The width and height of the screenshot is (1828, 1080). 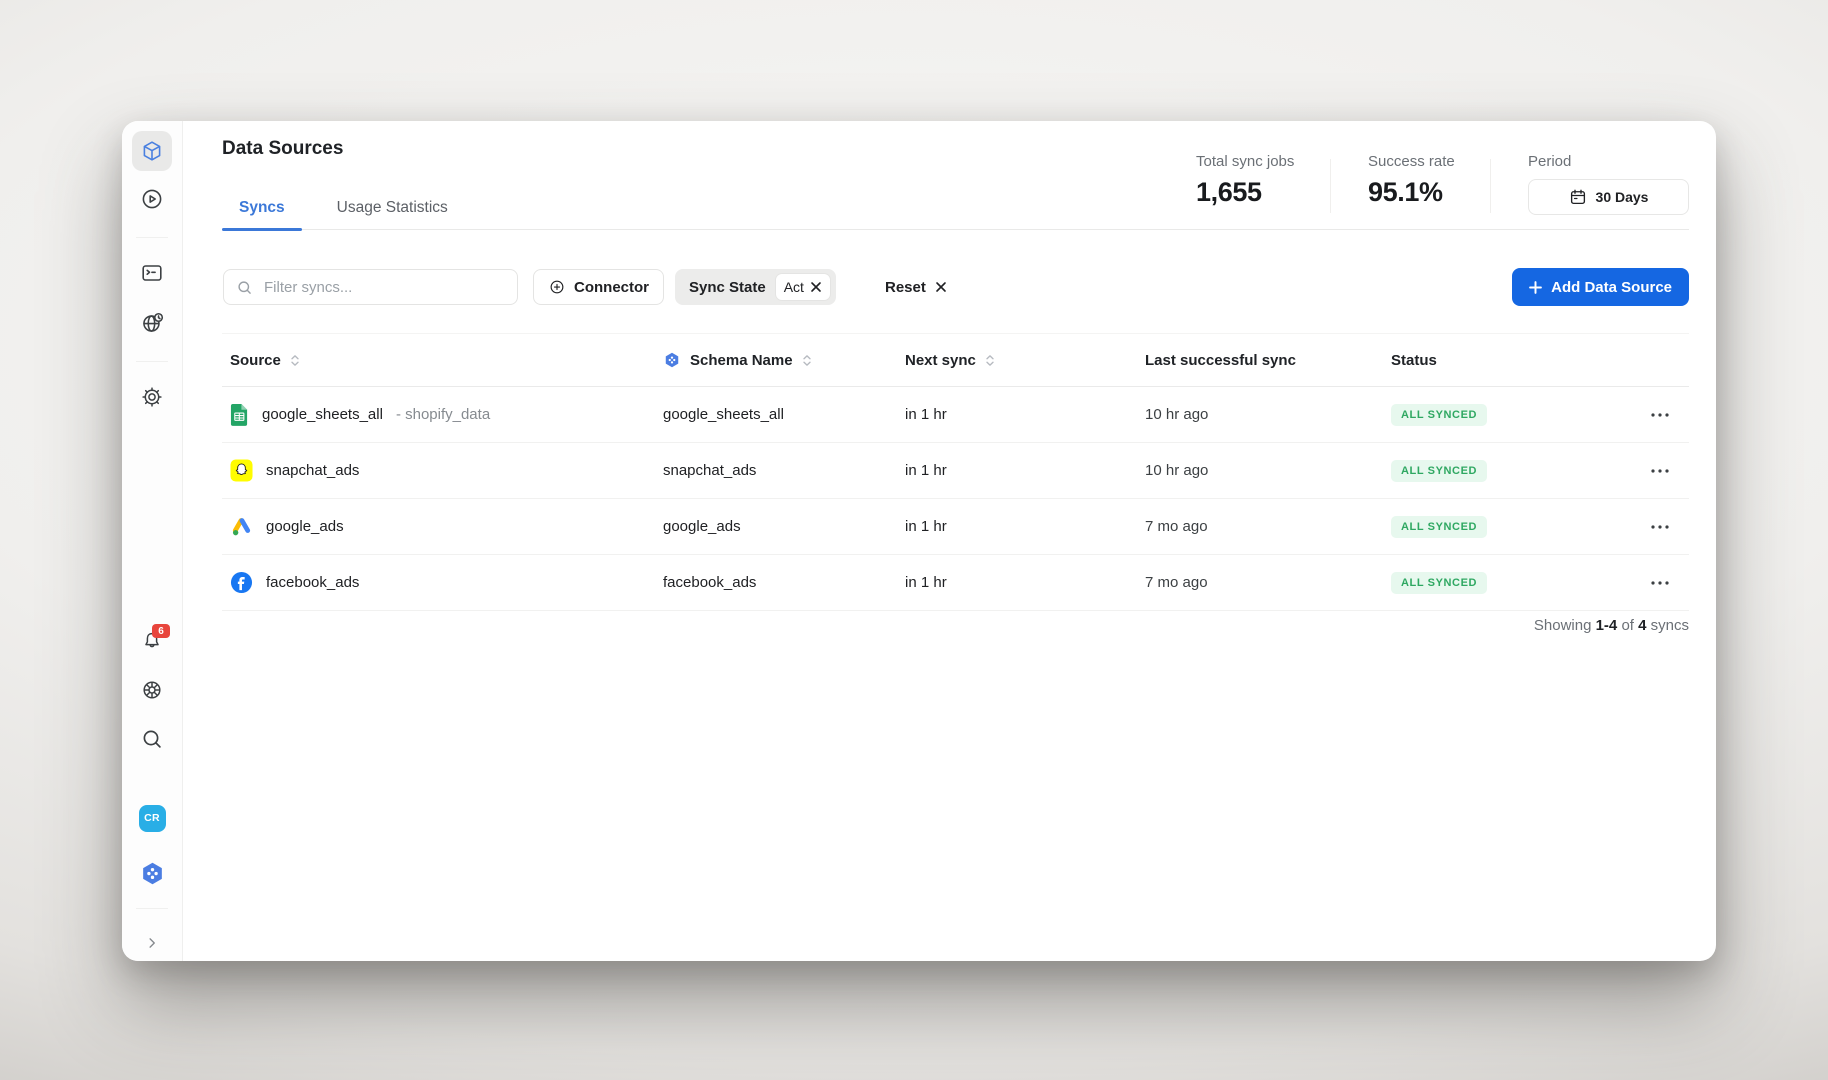 I want to click on table-header-row: Source, so click(x=955, y=360).